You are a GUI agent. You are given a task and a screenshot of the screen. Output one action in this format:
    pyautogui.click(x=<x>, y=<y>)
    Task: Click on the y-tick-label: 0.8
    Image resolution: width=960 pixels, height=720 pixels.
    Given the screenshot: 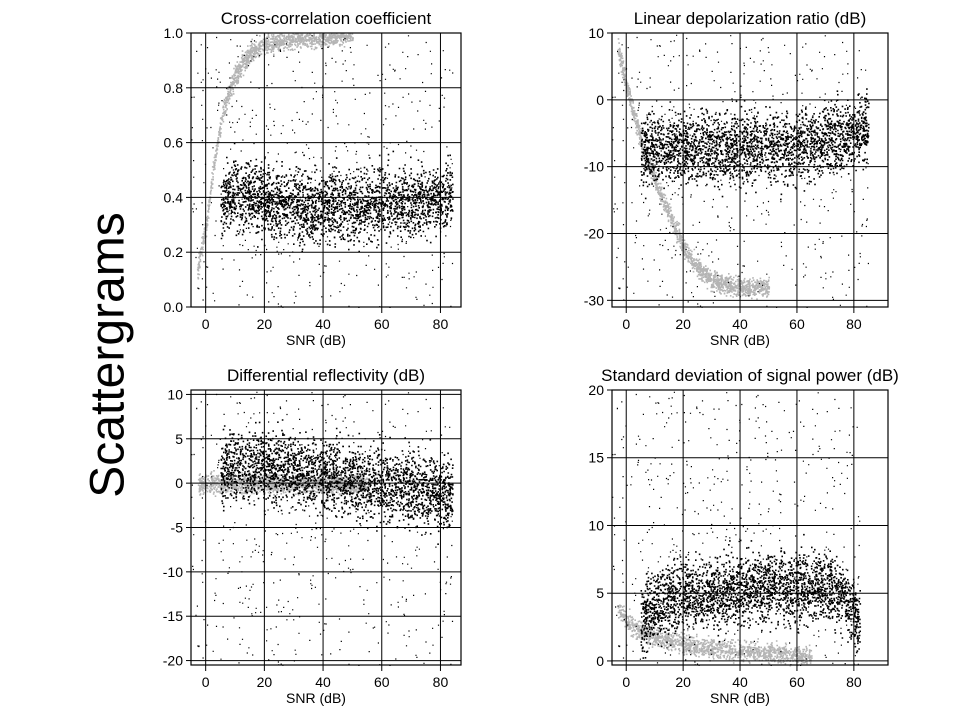 What is the action you would take?
    pyautogui.click(x=174, y=88)
    